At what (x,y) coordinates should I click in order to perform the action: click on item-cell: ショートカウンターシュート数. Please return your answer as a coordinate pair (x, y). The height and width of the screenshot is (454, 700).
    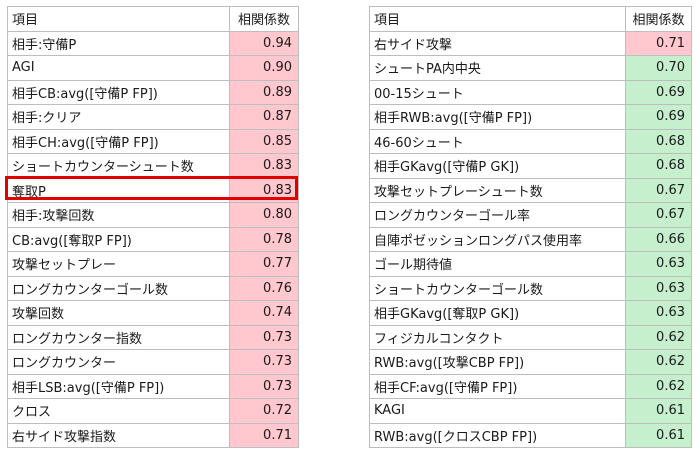
    Looking at the image, I should click on (118, 166).